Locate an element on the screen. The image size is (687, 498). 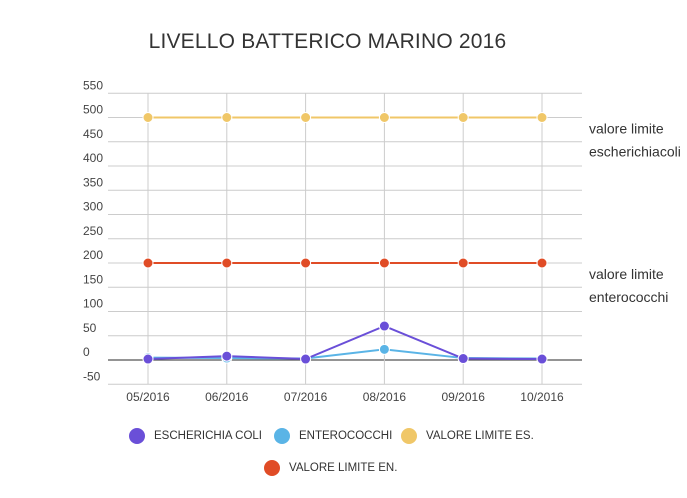
chart-title: LIVELLO BATTERICO MARINO 2016 is located at coordinates (327, 41).